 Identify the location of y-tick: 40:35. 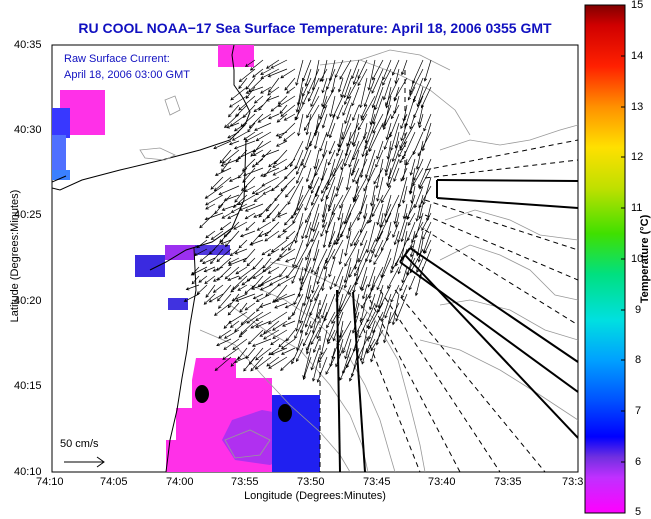
(28, 45).